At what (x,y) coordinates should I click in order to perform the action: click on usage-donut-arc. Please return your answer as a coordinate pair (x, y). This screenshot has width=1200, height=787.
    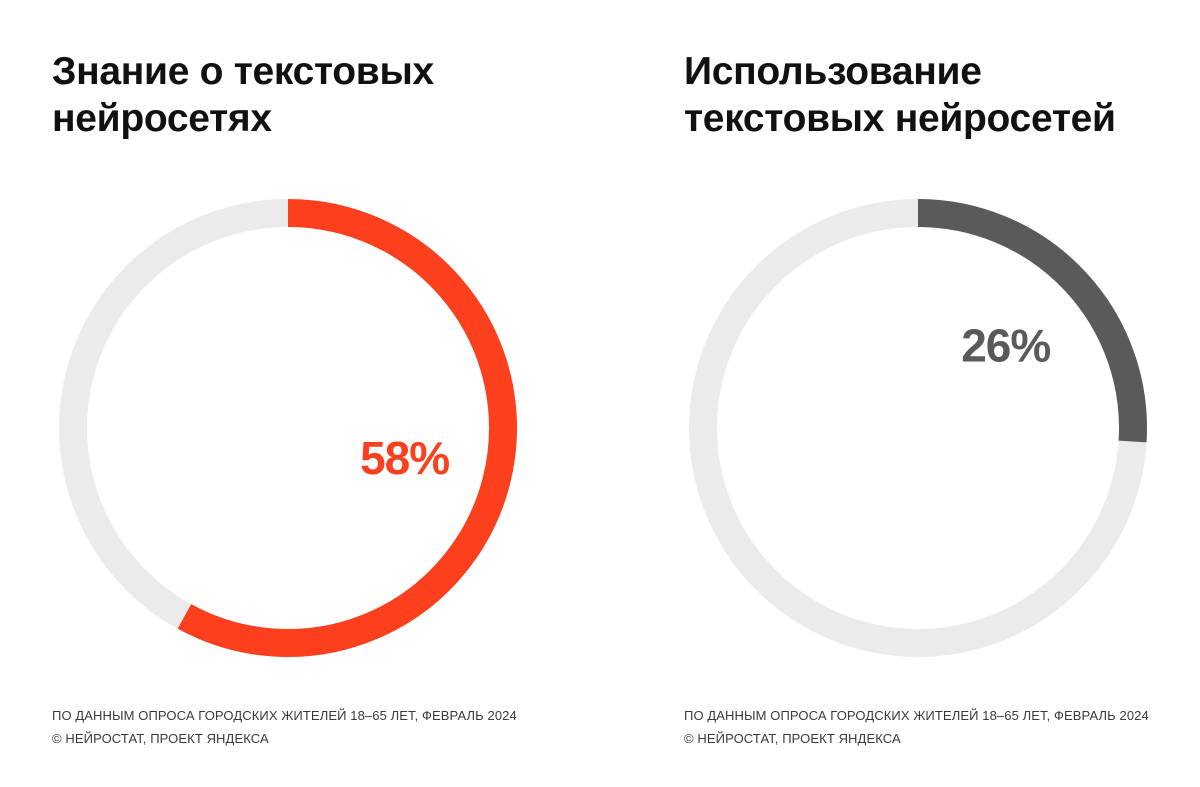
    Looking at the image, I should click on (1032, 321).